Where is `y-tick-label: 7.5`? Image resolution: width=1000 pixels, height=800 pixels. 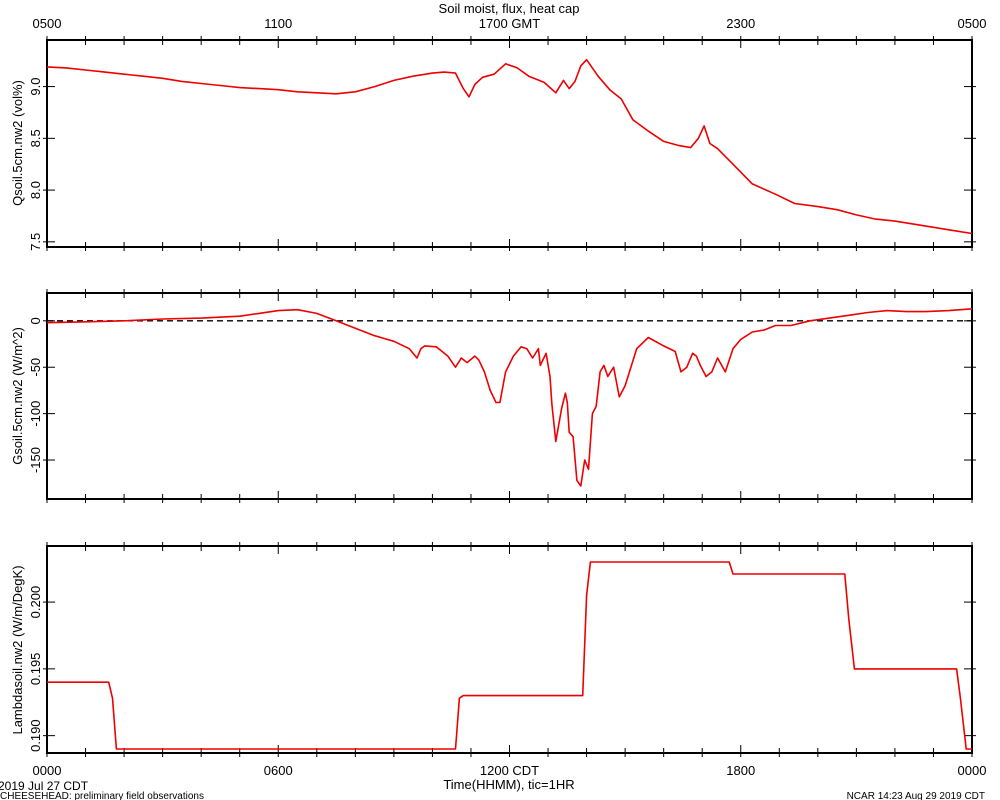 y-tick-label: 7.5 is located at coordinates (35, 242).